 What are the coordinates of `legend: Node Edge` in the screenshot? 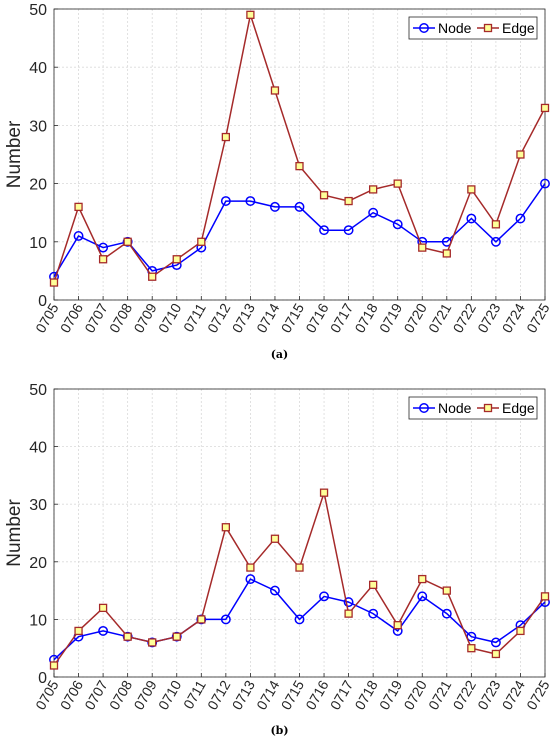 It's located at (473, 408).